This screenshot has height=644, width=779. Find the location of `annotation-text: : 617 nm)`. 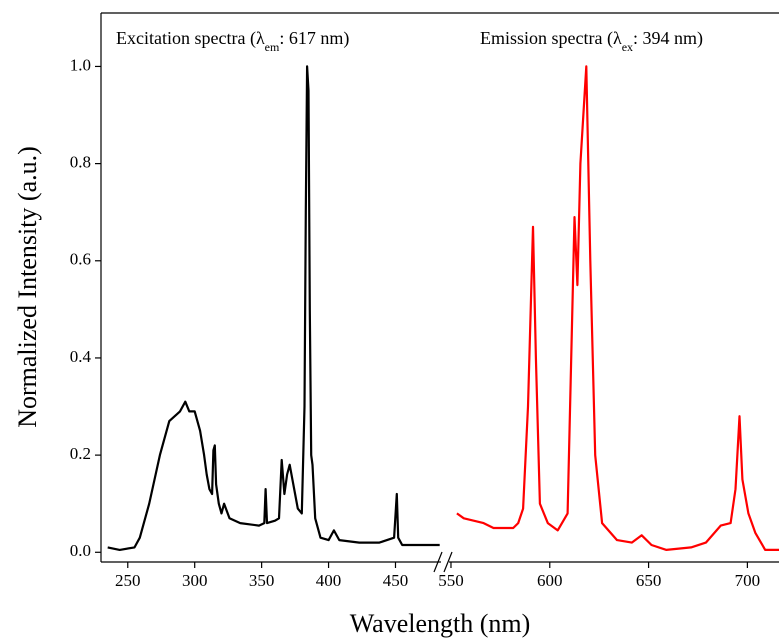

annotation-text: : 617 nm) is located at coordinates (314, 38).